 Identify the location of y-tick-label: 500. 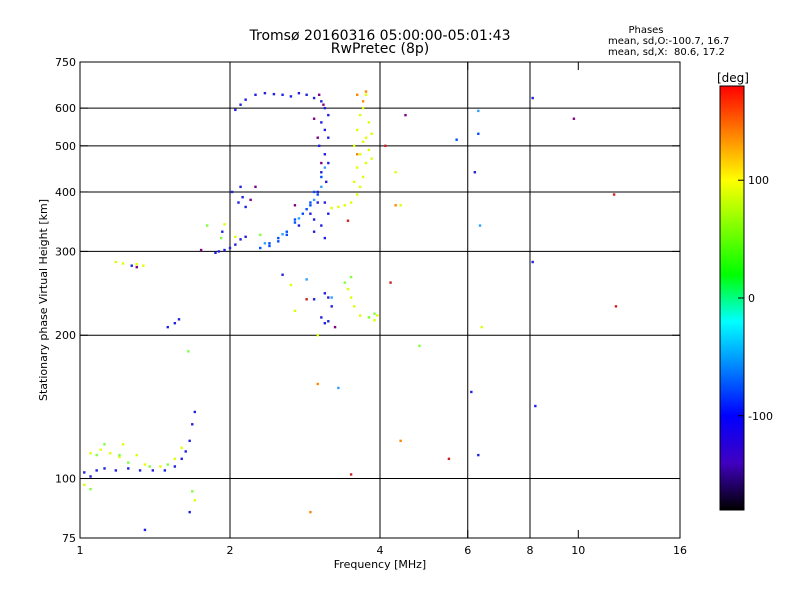
(65, 146).